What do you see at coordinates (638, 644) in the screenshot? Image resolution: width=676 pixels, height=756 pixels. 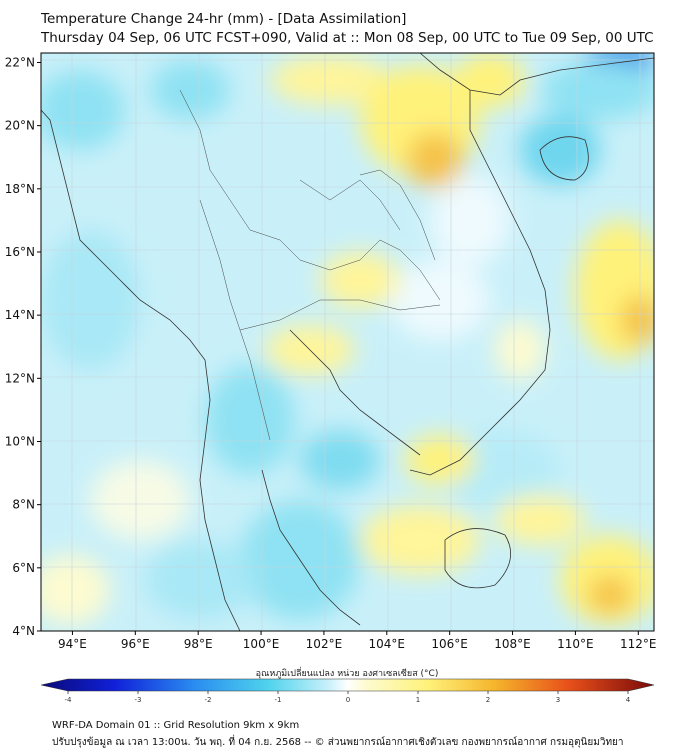 I see `lon-tick-label: 112°E` at bounding box center [638, 644].